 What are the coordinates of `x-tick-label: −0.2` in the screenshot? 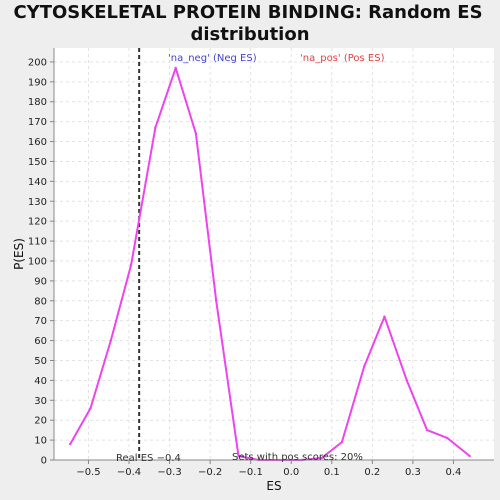 It's located at (210, 472).